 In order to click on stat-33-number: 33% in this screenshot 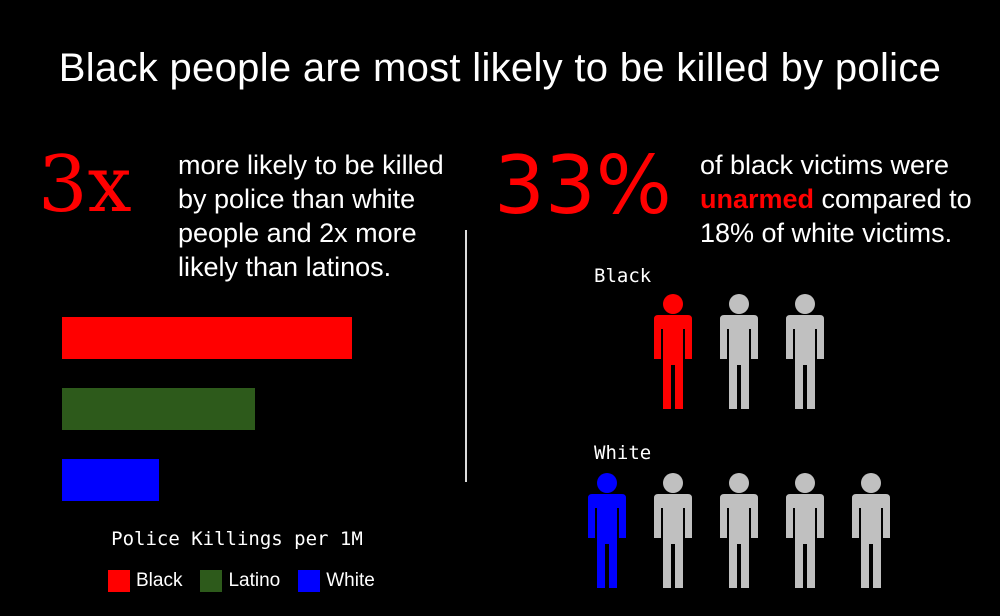, I will do `click(583, 185)`.